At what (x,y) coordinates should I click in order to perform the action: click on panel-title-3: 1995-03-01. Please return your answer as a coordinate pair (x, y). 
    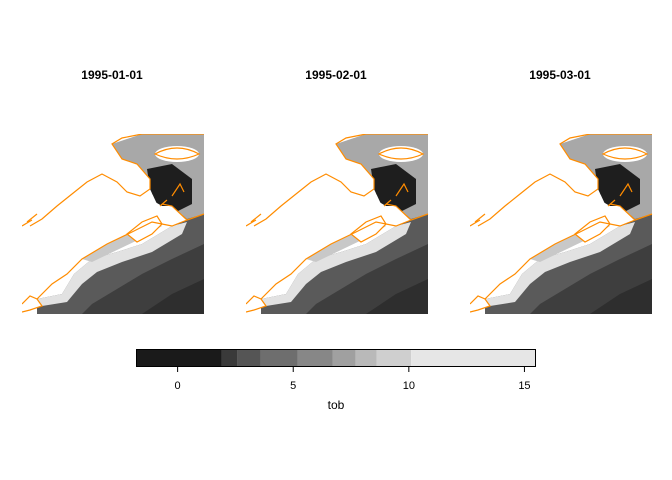
    Looking at the image, I should click on (560, 75).